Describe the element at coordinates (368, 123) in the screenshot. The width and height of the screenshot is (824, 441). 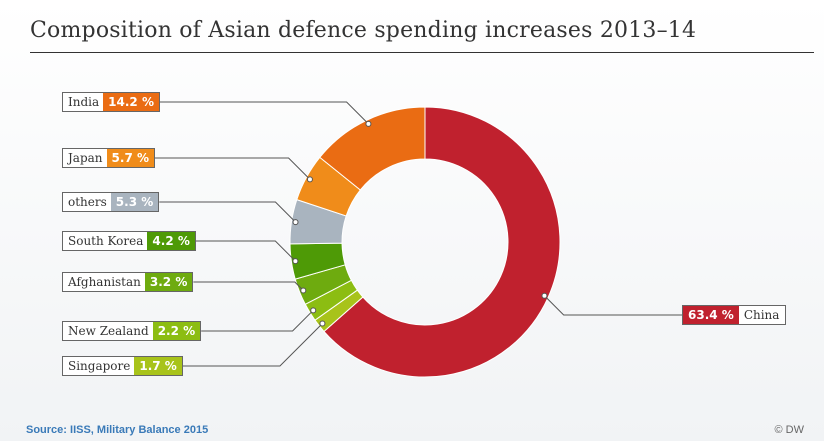
I see `leader-dot-india` at that location.